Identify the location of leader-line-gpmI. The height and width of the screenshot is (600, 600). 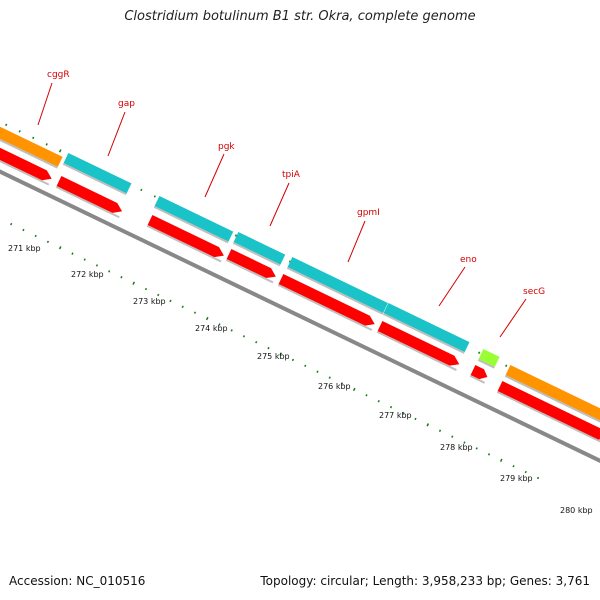
(356, 241).